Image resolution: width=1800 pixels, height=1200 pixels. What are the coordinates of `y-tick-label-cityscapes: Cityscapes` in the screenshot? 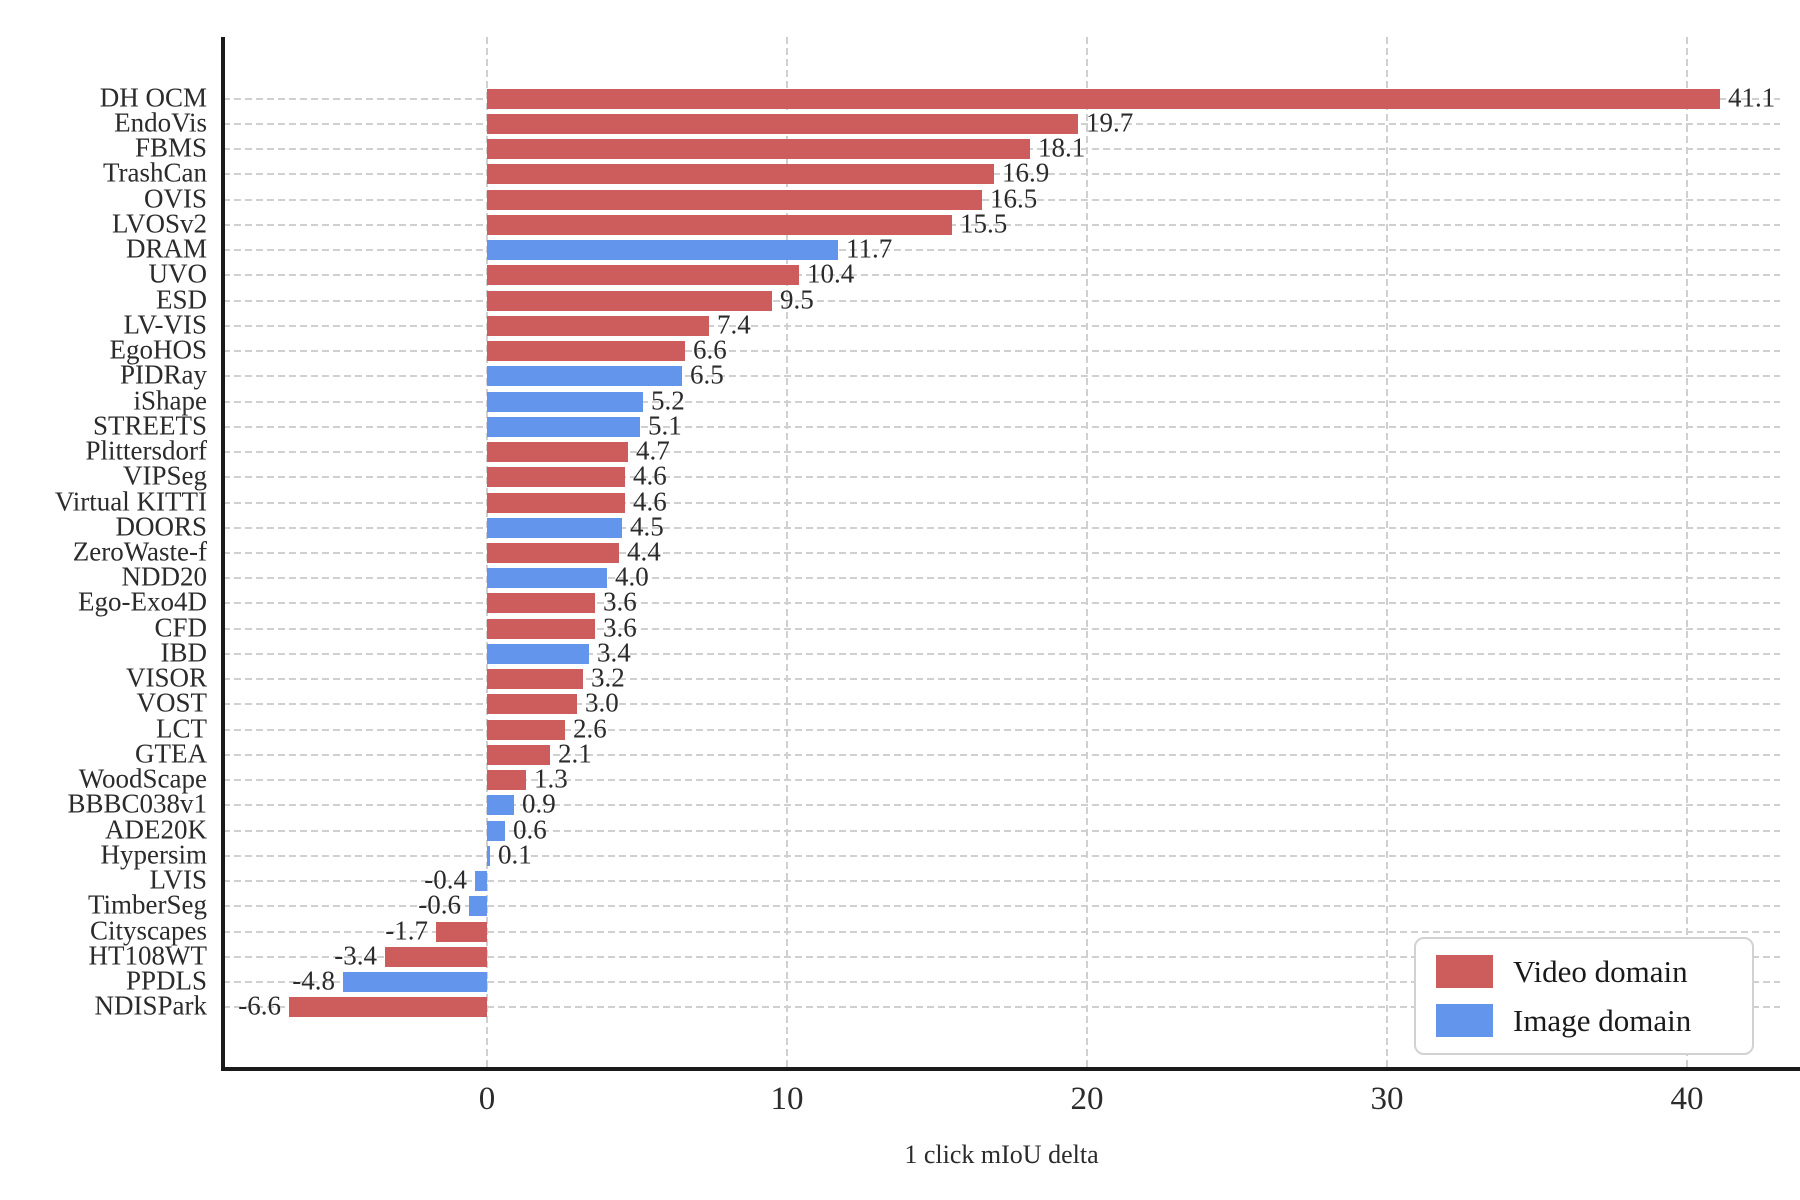 It's located at (148, 930).